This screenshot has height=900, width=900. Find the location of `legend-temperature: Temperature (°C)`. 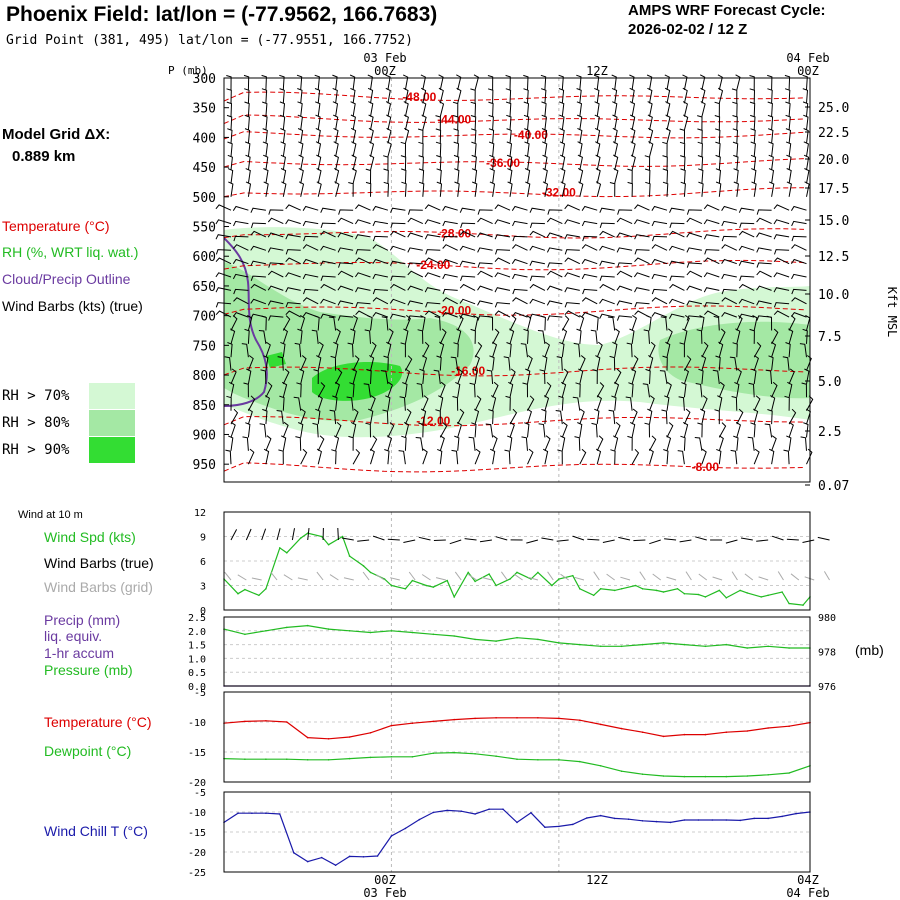

legend-temperature: Temperature (°C) is located at coordinates (56, 226).